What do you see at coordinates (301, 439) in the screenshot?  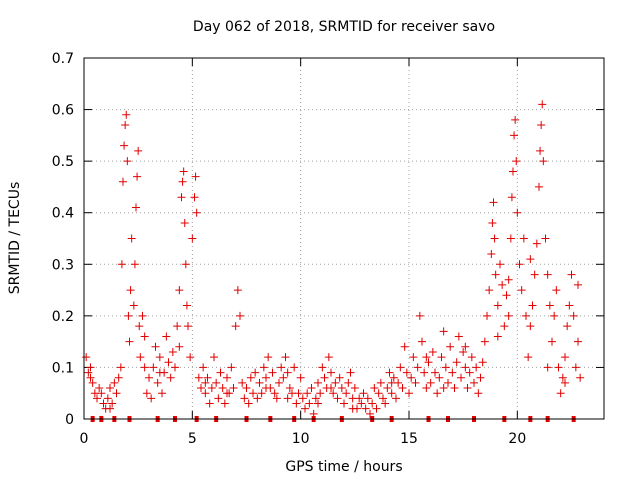 I see `x-tick-label: 10` at bounding box center [301, 439].